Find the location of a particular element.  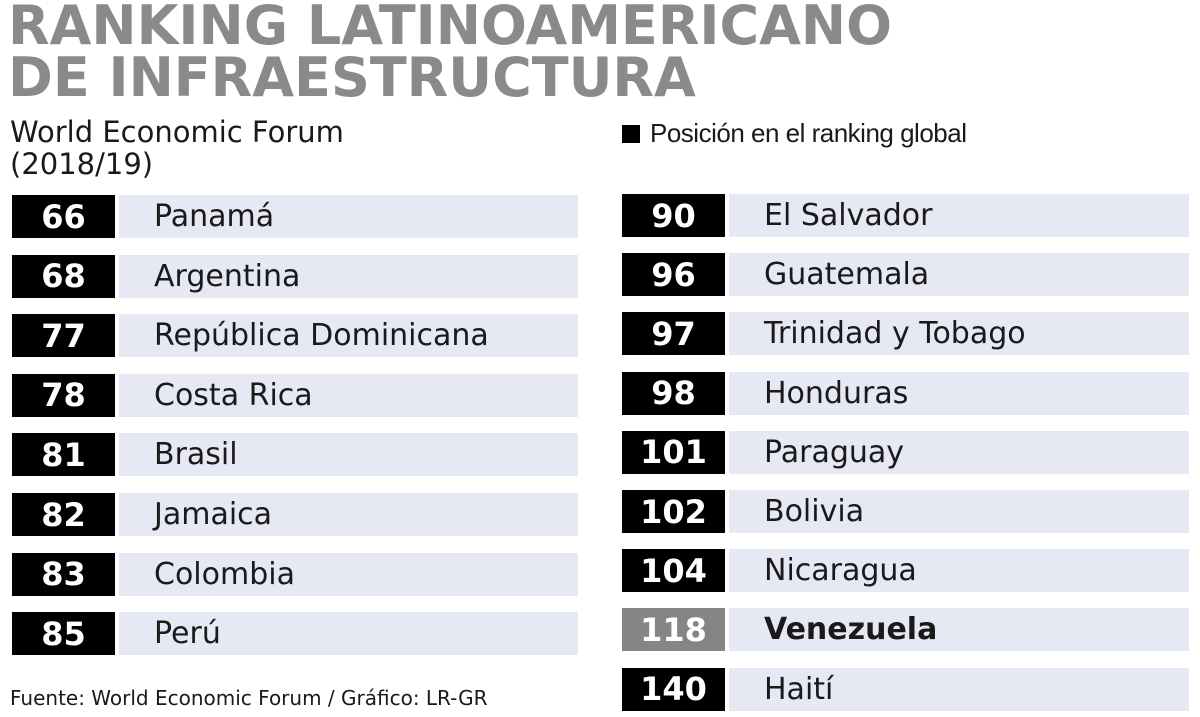

rank-value: 101 is located at coordinates (673, 452).